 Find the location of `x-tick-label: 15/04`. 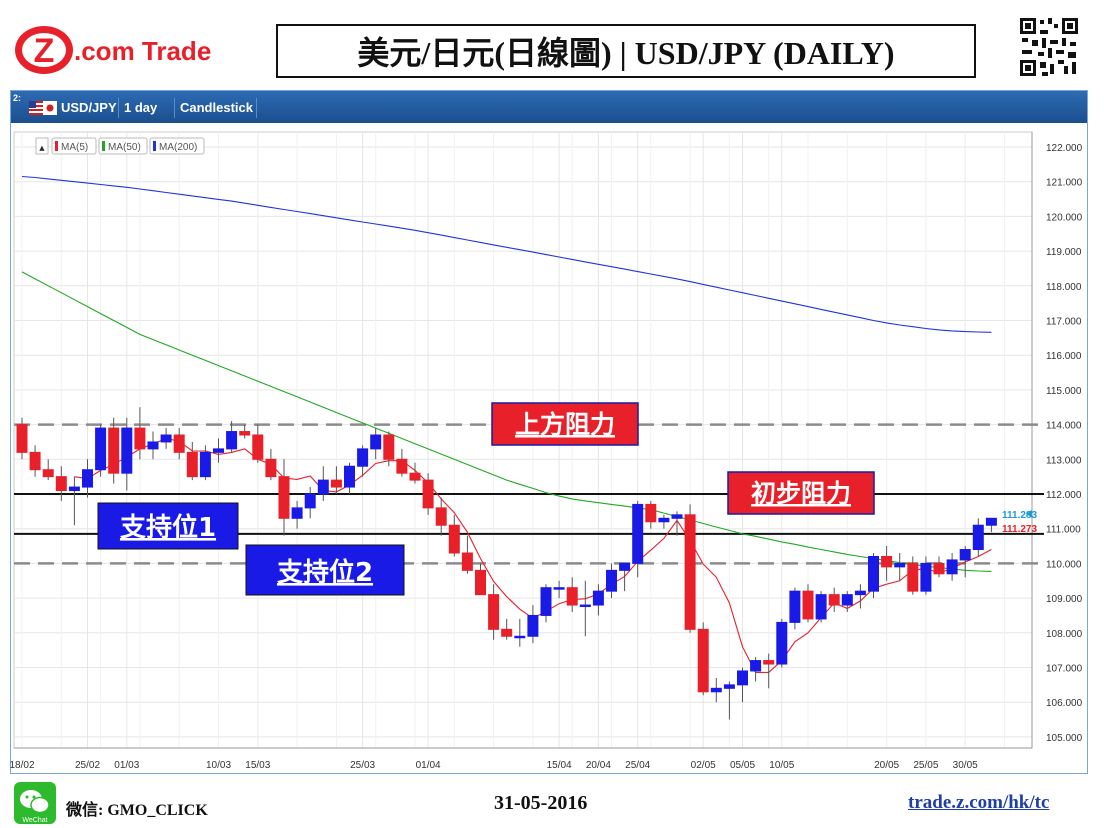

x-tick-label: 15/04 is located at coordinates (559, 765).